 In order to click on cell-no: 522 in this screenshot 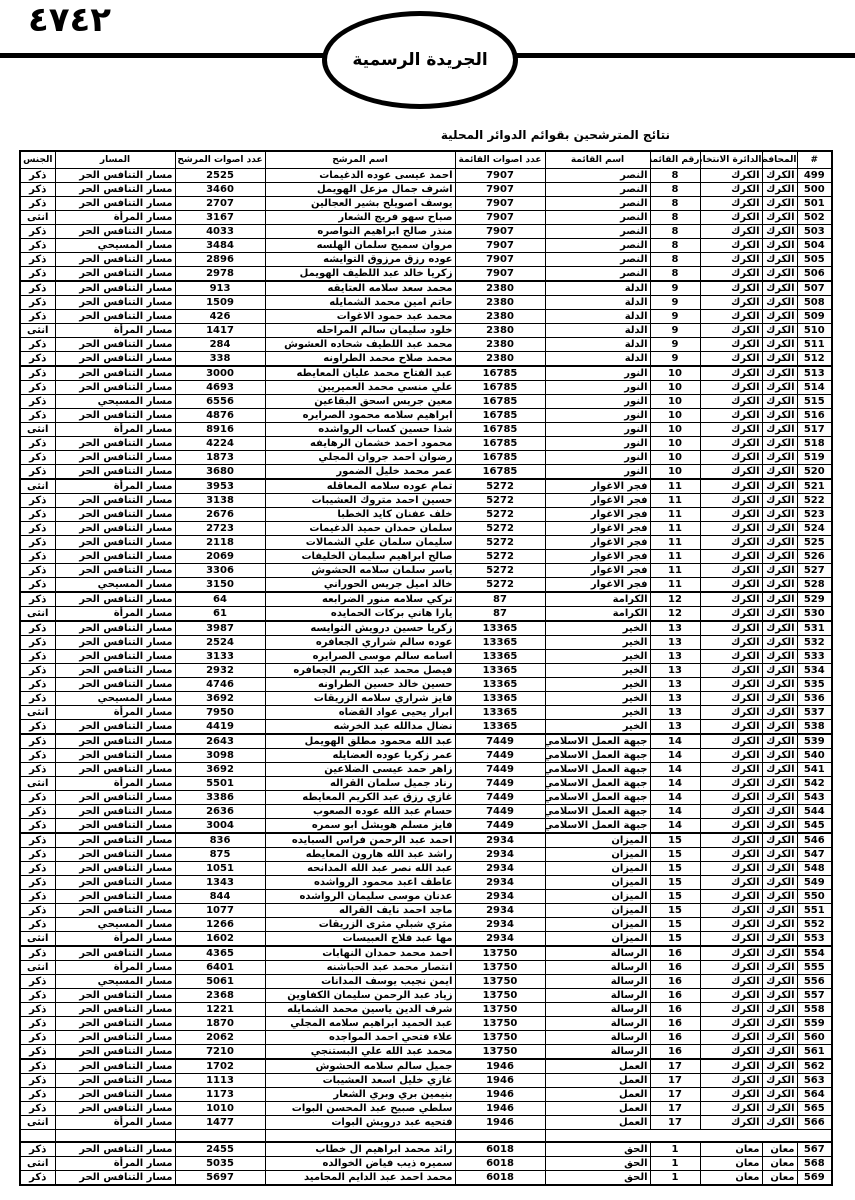, I will do `click(814, 500)`.